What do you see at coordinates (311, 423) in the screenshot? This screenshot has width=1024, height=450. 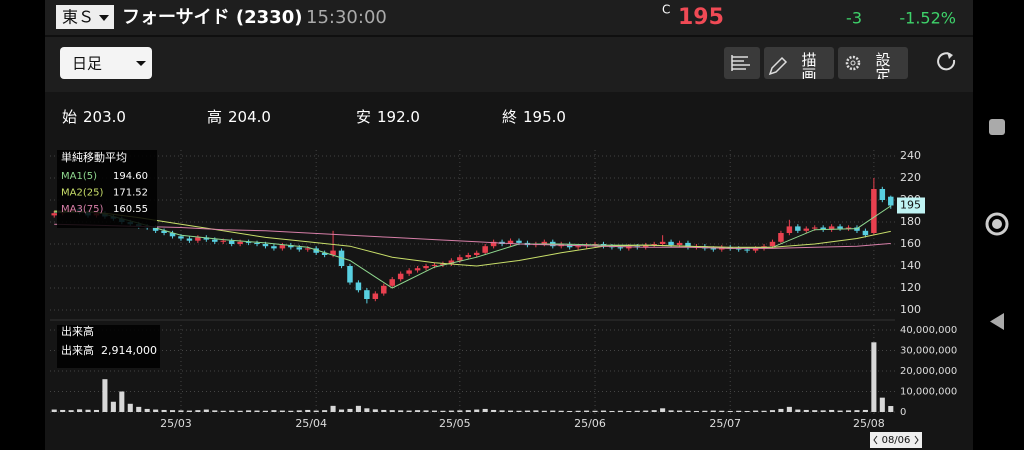 I see `x-tick-label: 25/04` at bounding box center [311, 423].